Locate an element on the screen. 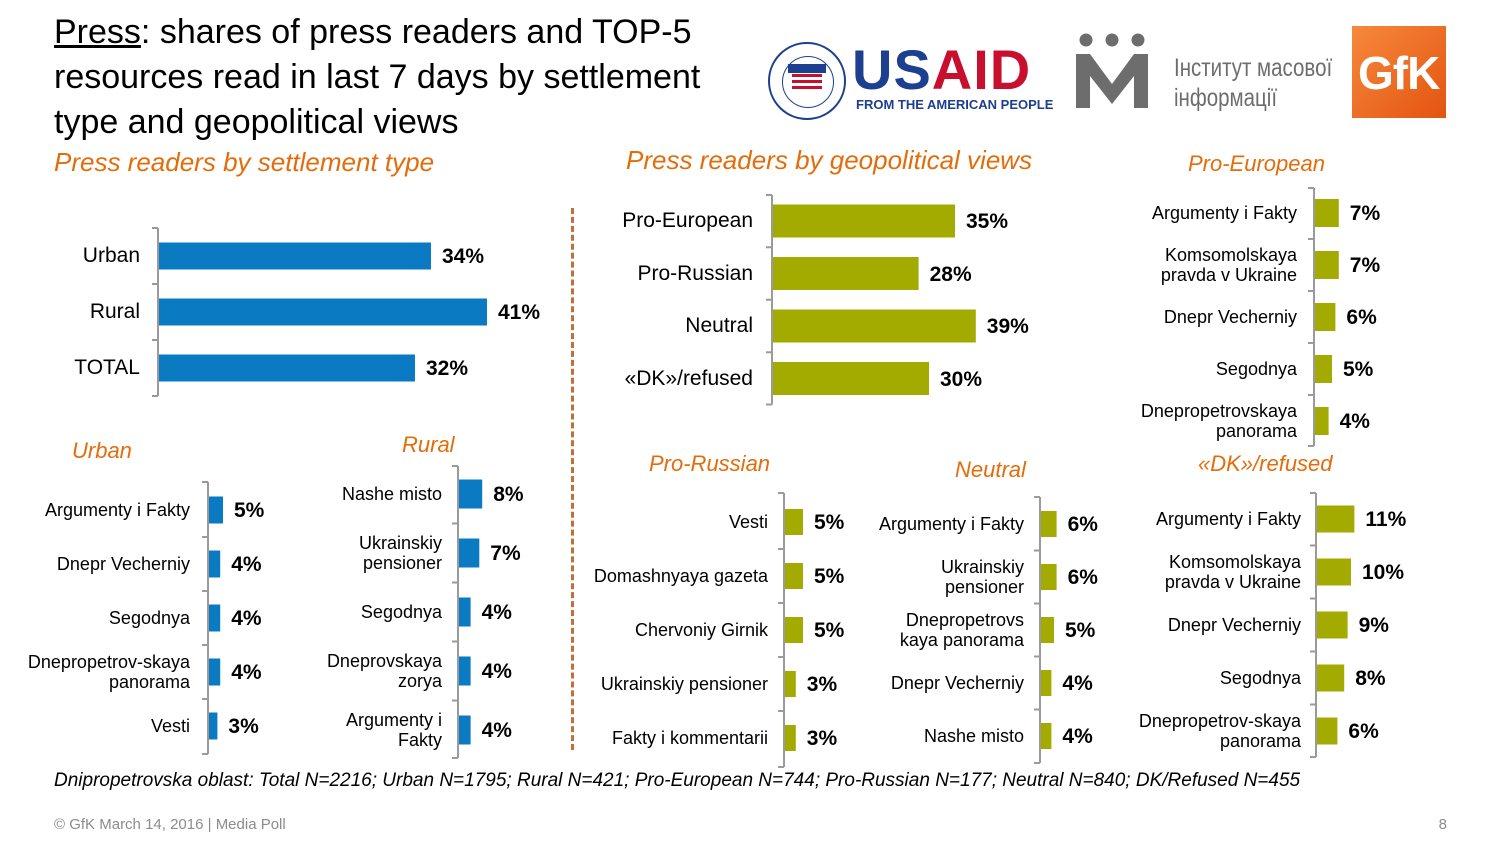 The width and height of the screenshot is (1500, 844). pro_european-category-label: Argumenty i Fakty is located at coordinates (1224, 212).